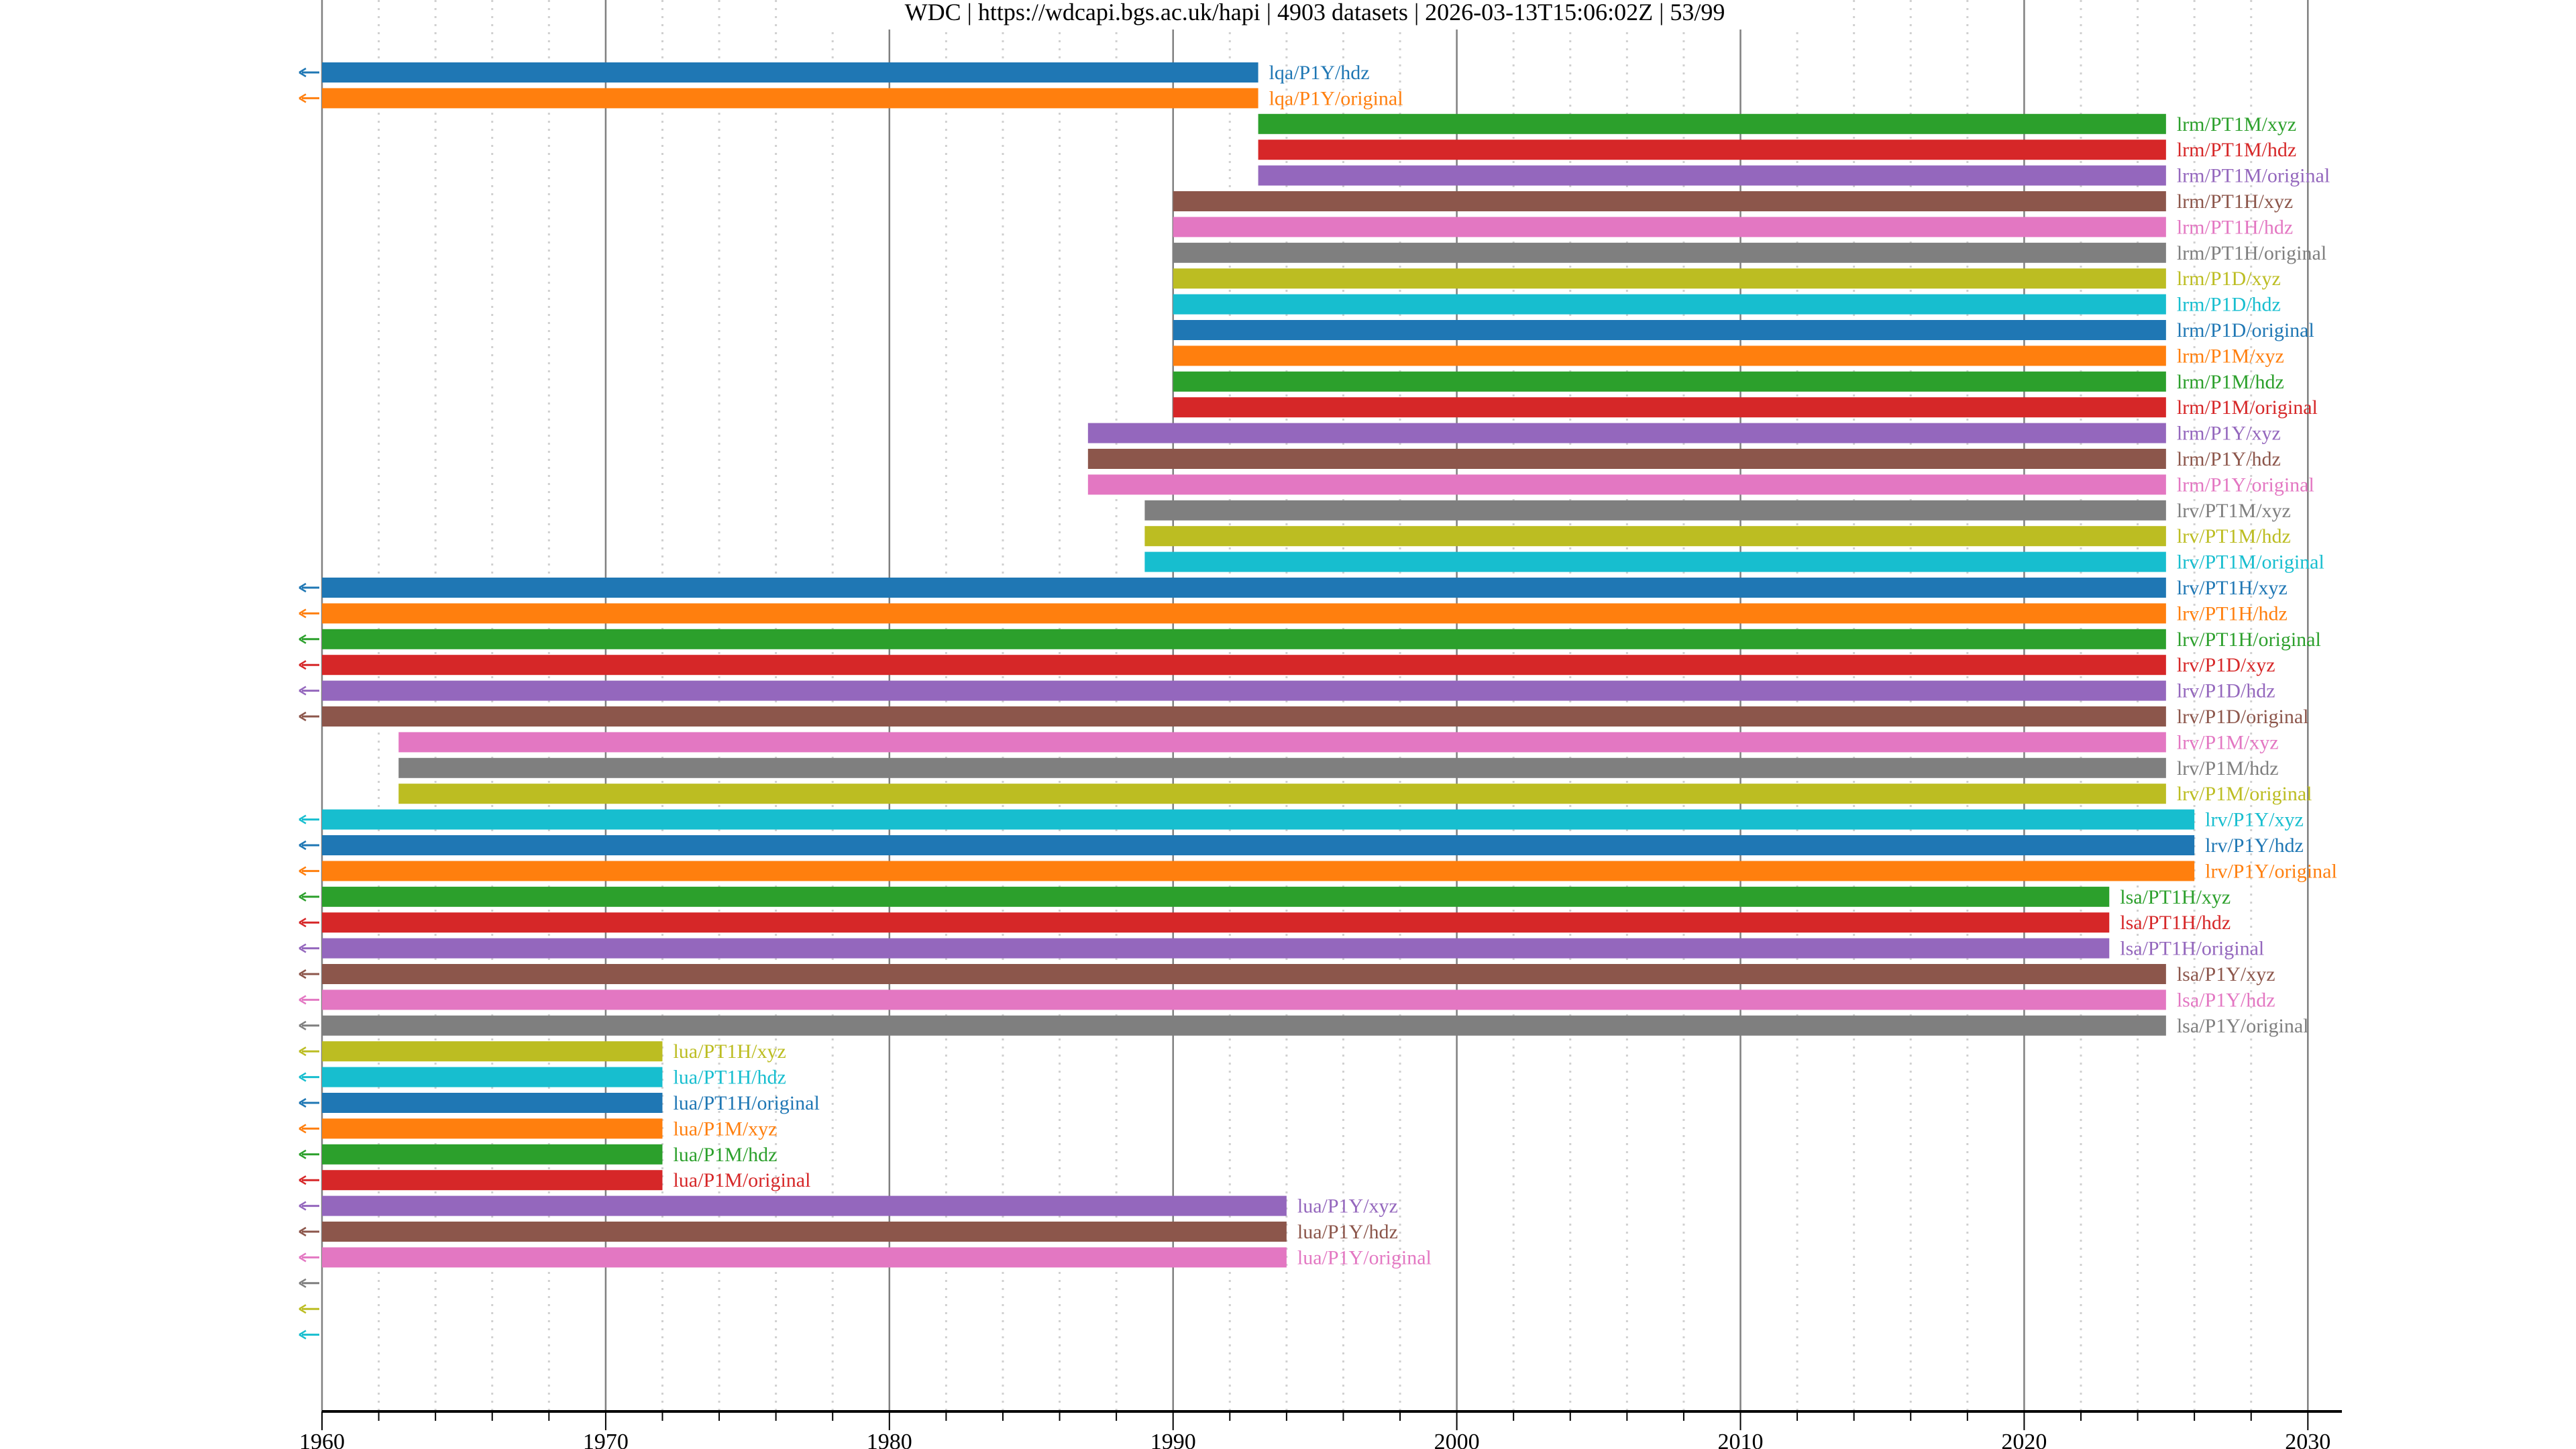 The width and height of the screenshot is (2576, 1449). I want to click on bar-label: lqa/P1Y/original, so click(1336, 98).